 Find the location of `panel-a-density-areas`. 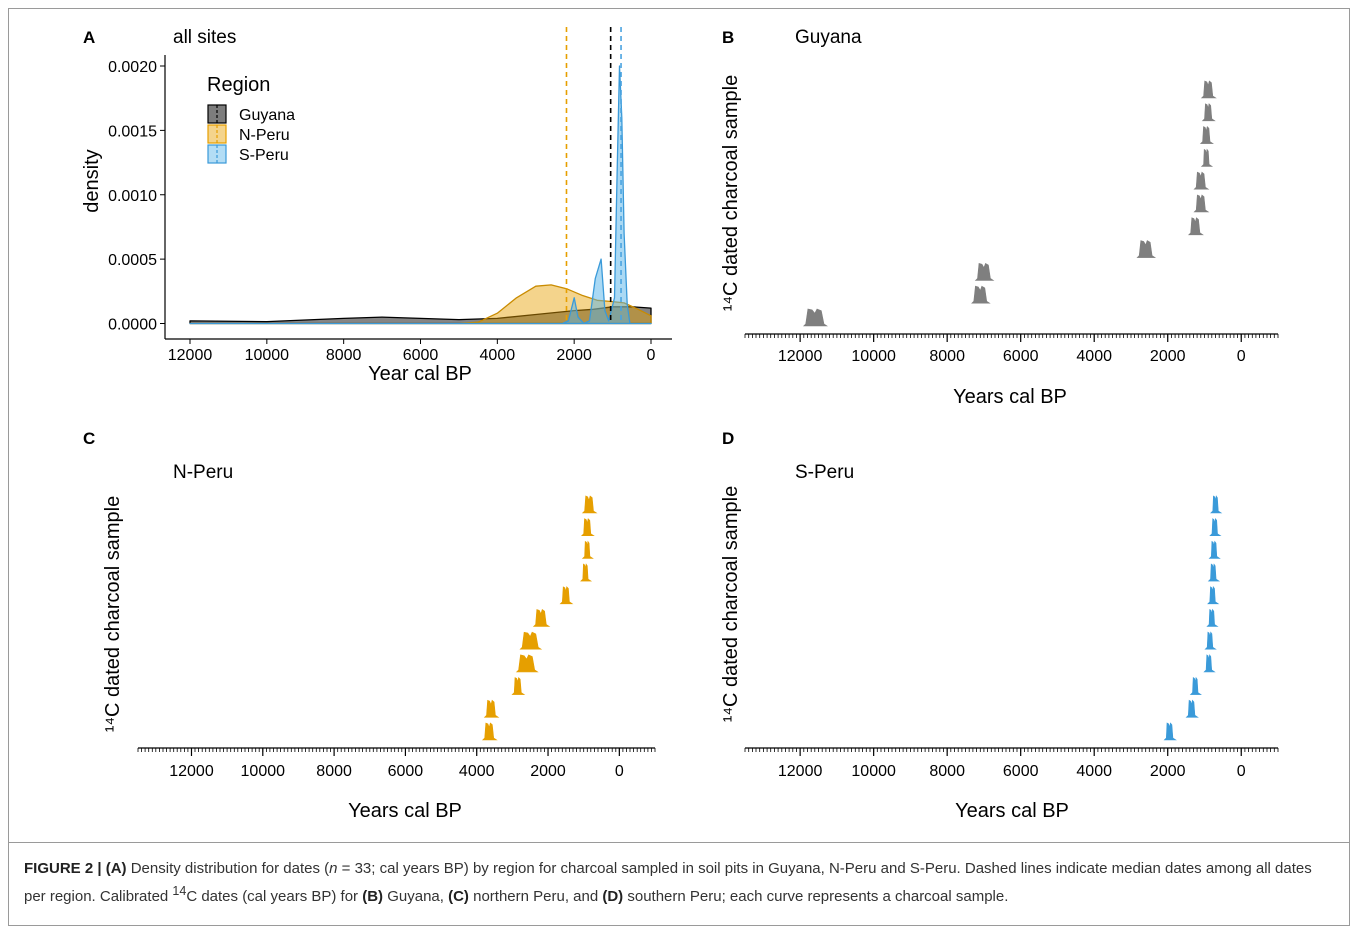

panel-a-density-areas is located at coordinates (420, 195).